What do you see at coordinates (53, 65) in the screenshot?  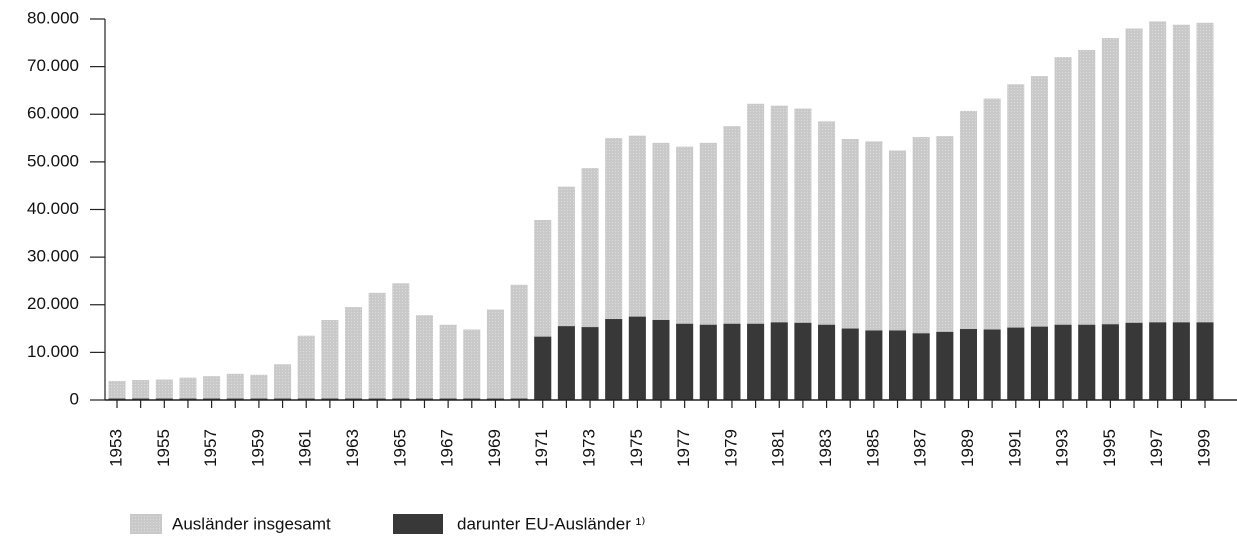 I see `y-tick-label: 70.000` at bounding box center [53, 65].